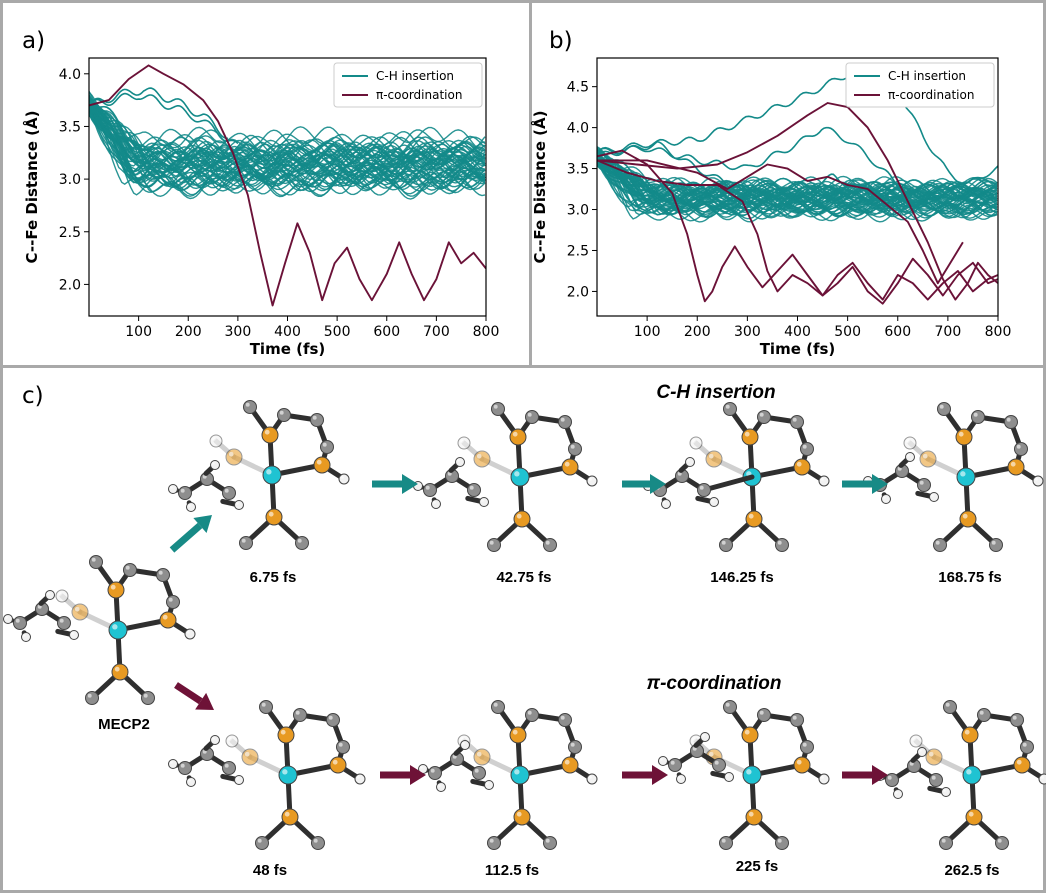 The height and width of the screenshot is (893, 1046). Describe the element at coordinates (288, 349) in the screenshot. I see `x-axis-label: Time (fs)` at that location.